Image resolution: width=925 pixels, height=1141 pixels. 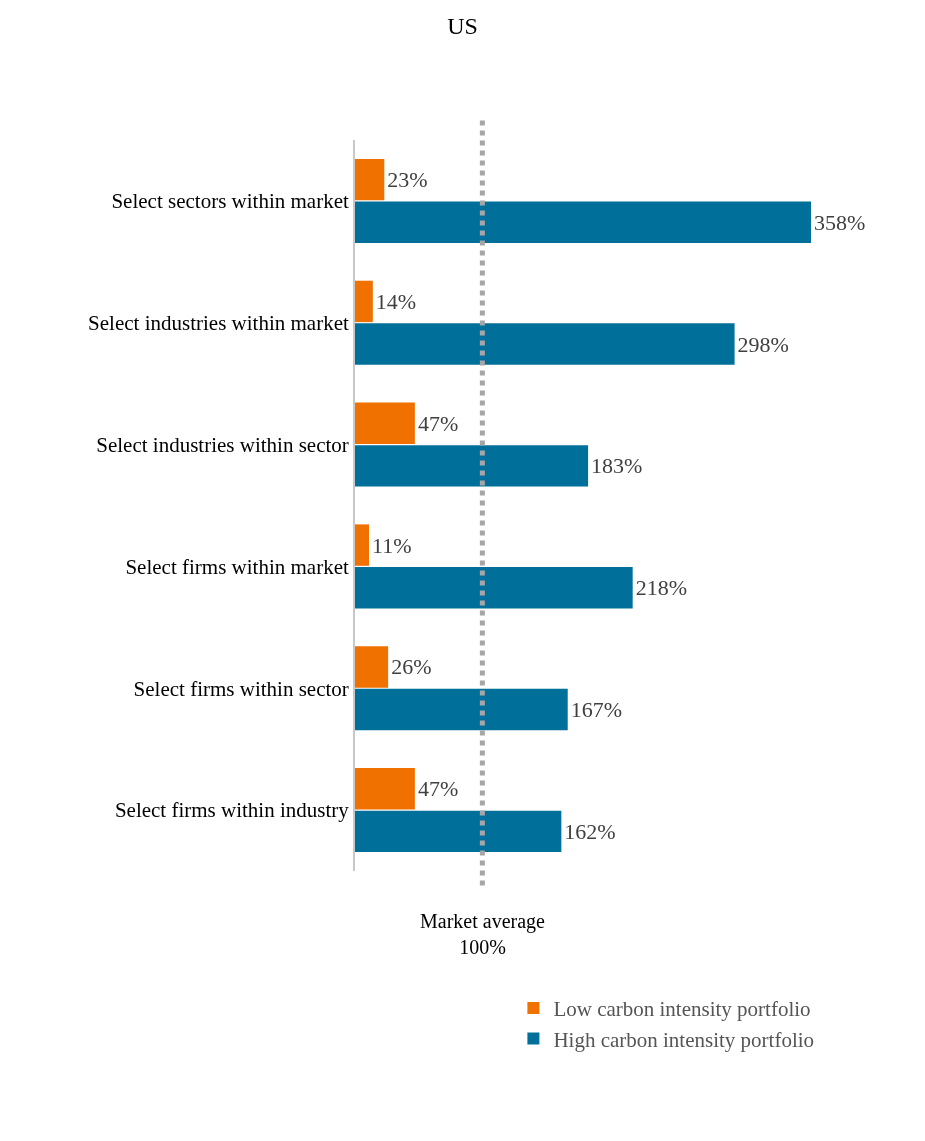 What do you see at coordinates (483, 934) in the screenshot?
I see `ref-line-label: Market average 100%` at bounding box center [483, 934].